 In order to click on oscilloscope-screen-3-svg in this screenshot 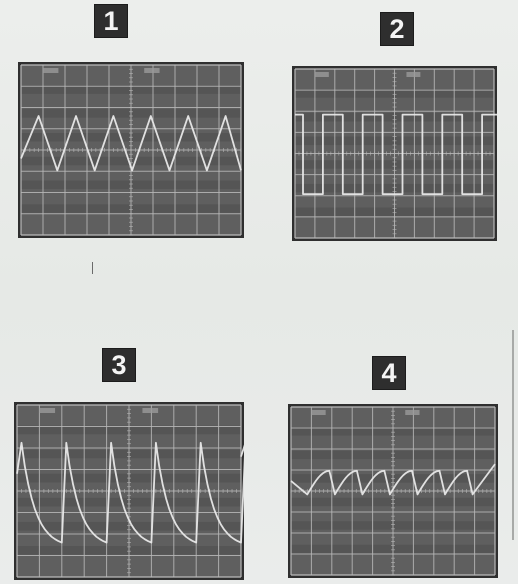, I will do `click(129, 491)`.